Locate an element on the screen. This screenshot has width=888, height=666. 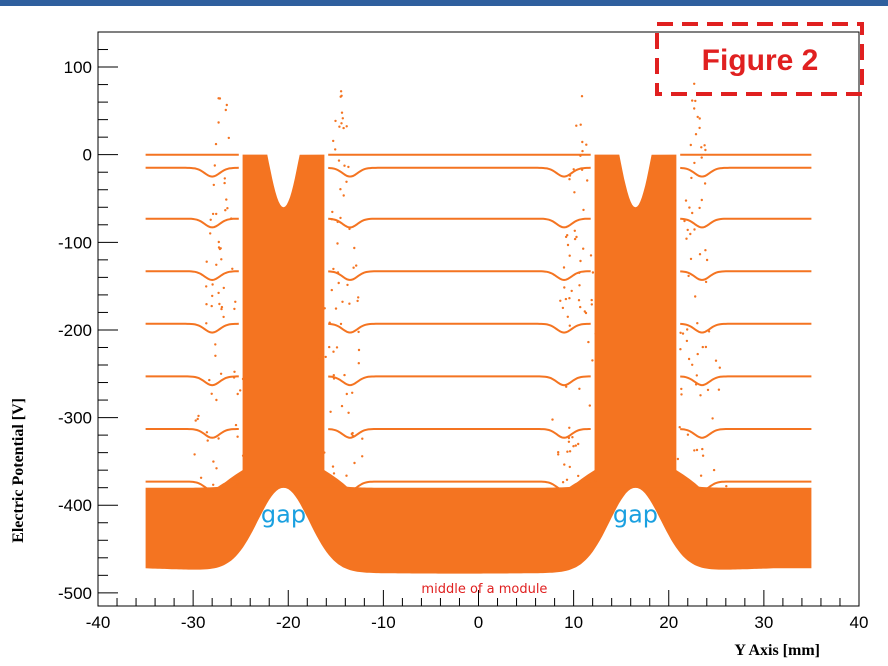
x-tick-label: 0 is located at coordinates (478, 622).